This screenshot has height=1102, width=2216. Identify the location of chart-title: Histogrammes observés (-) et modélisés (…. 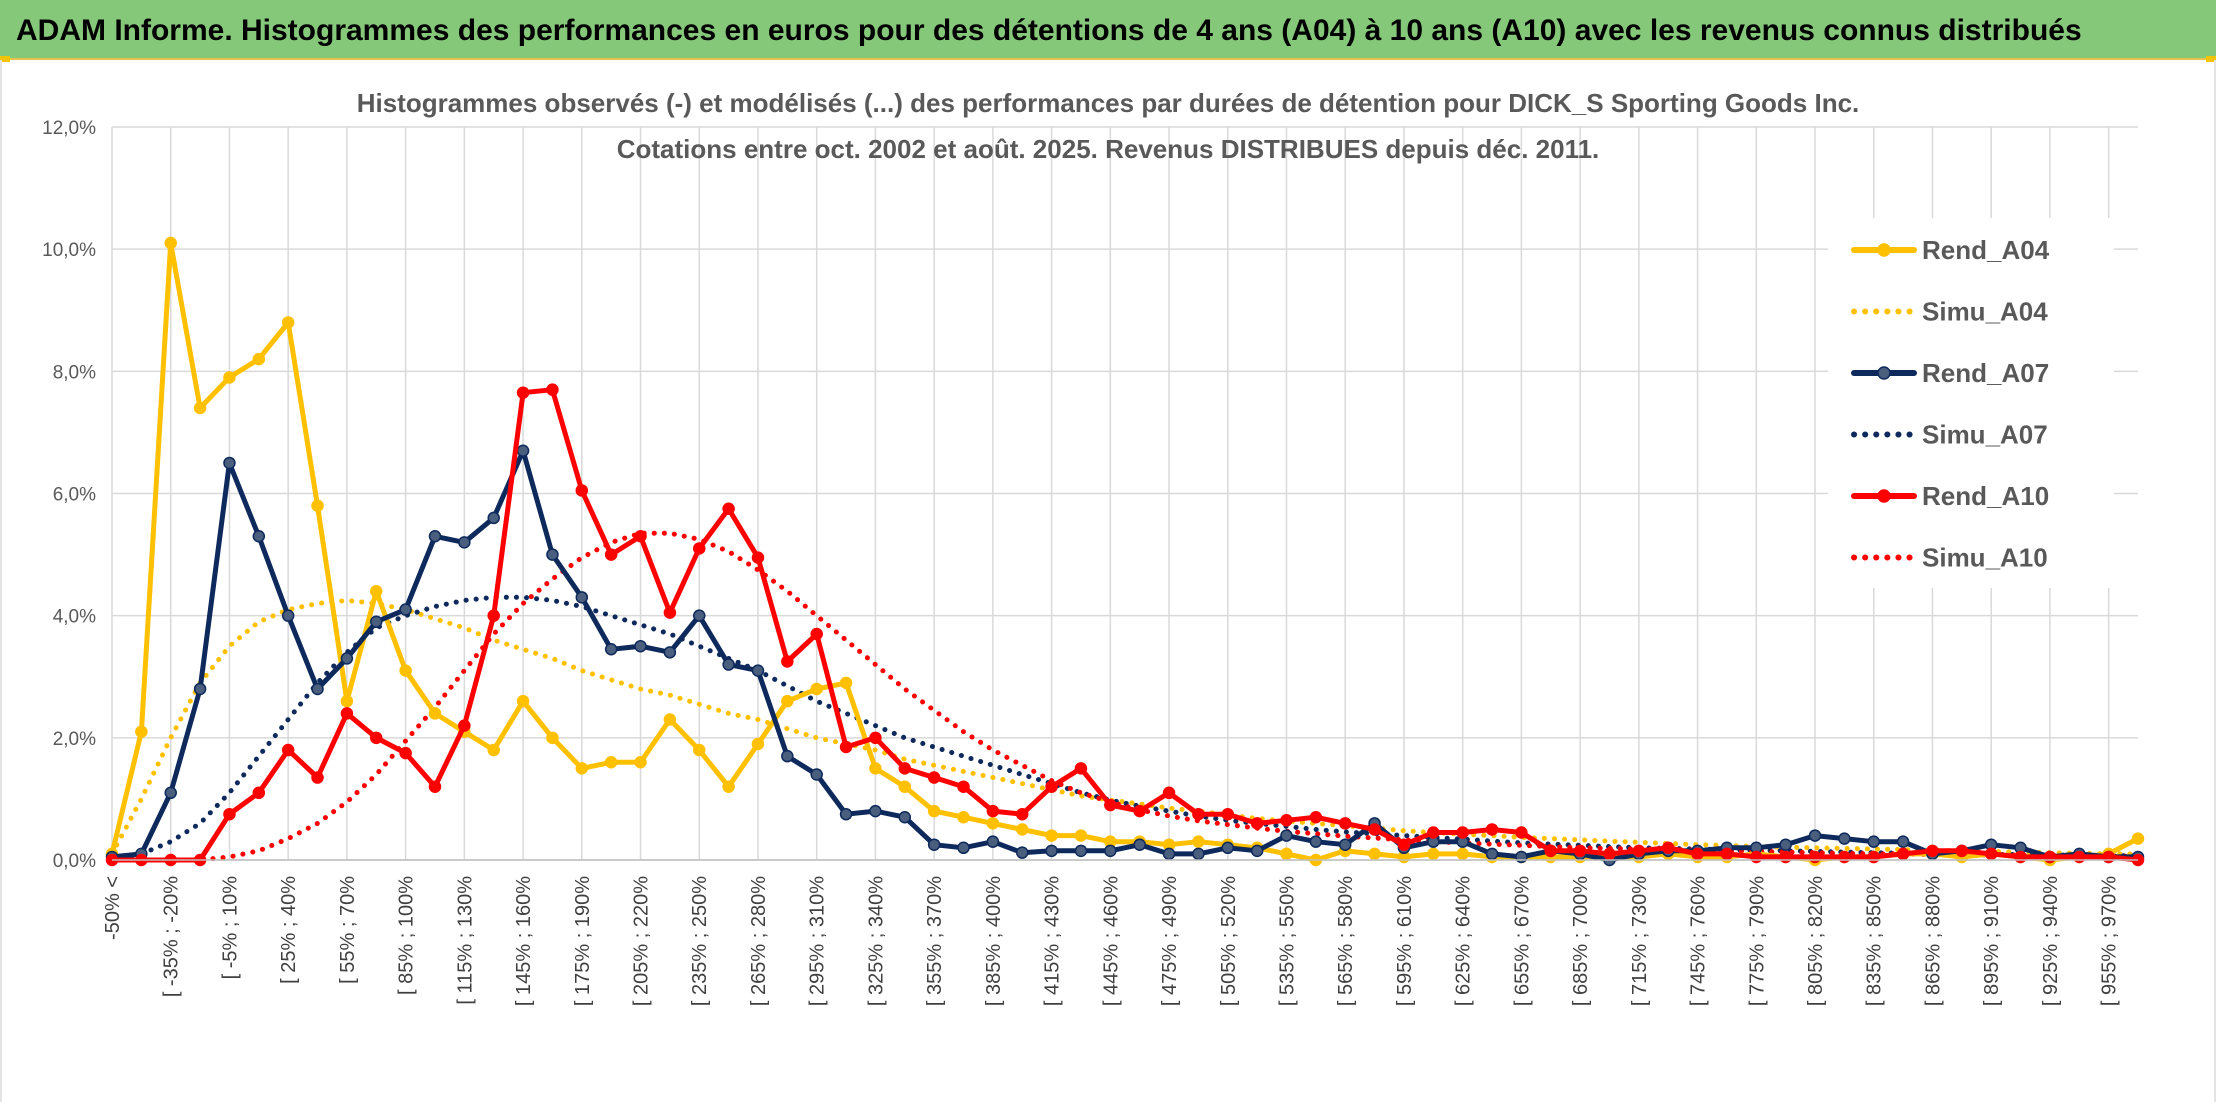
(1108, 103).